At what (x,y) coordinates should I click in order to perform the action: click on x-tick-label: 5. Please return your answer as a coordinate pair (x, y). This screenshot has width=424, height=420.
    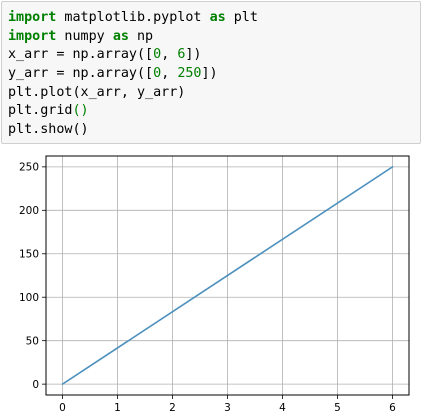
    Looking at the image, I should click on (337, 408).